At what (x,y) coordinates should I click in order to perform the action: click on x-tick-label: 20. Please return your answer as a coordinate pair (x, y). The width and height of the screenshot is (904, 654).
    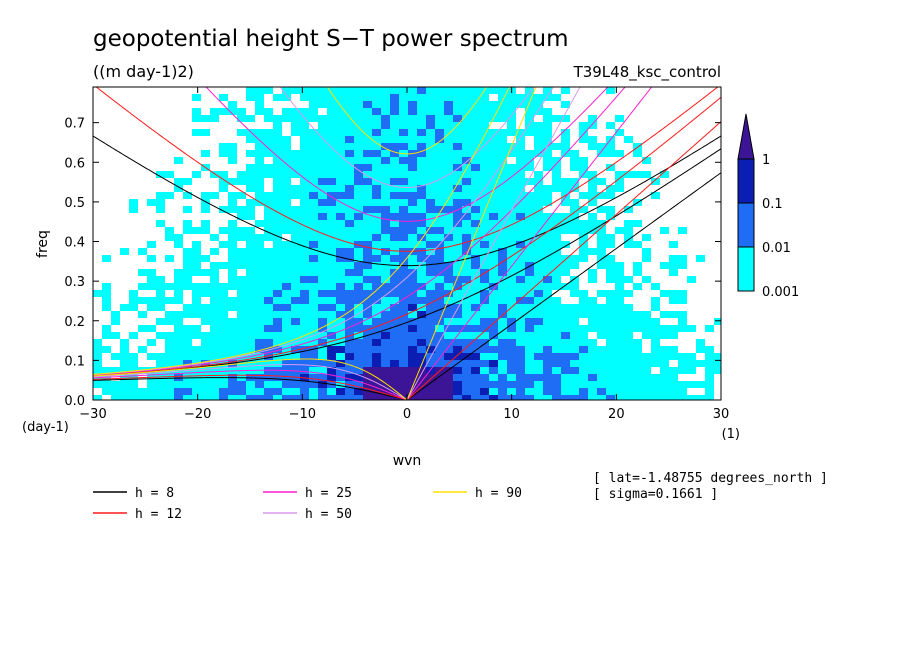
    Looking at the image, I should click on (616, 414).